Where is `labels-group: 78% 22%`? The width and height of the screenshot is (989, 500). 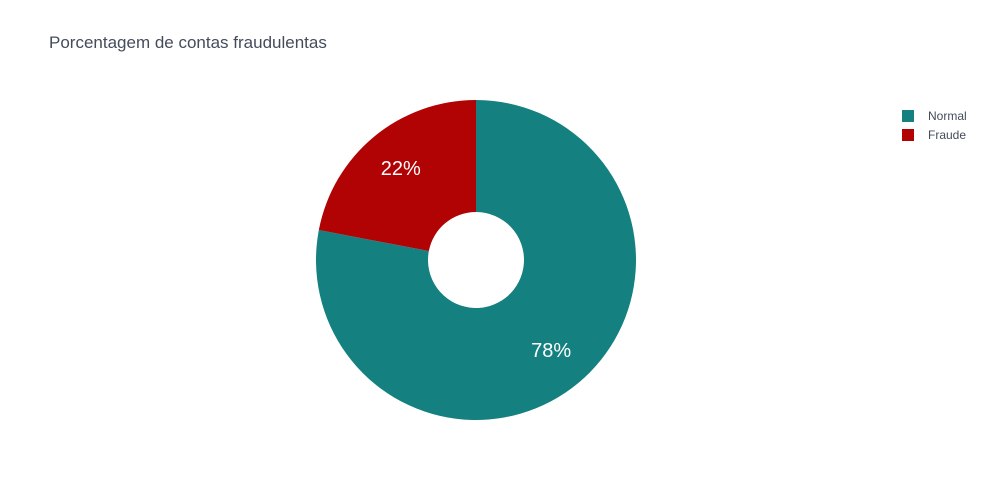 labels-group: 78% 22% is located at coordinates (476, 260).